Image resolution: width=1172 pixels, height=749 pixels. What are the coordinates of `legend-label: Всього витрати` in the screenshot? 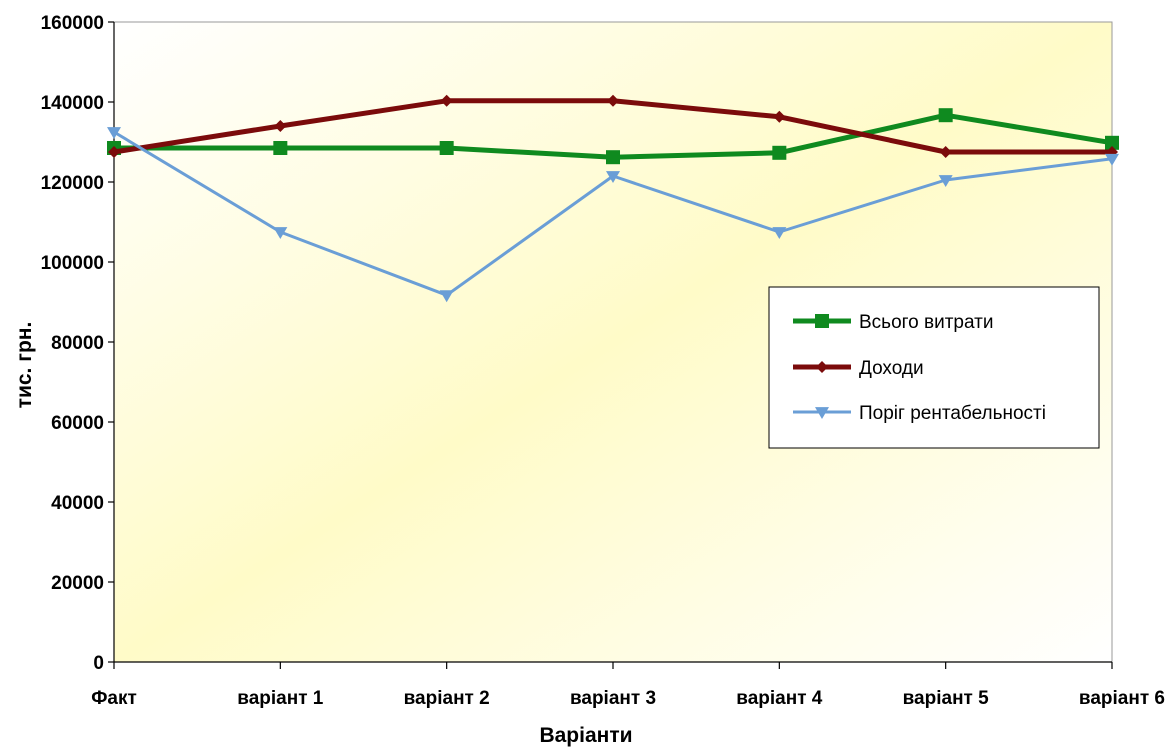 It's located at (926, 322).